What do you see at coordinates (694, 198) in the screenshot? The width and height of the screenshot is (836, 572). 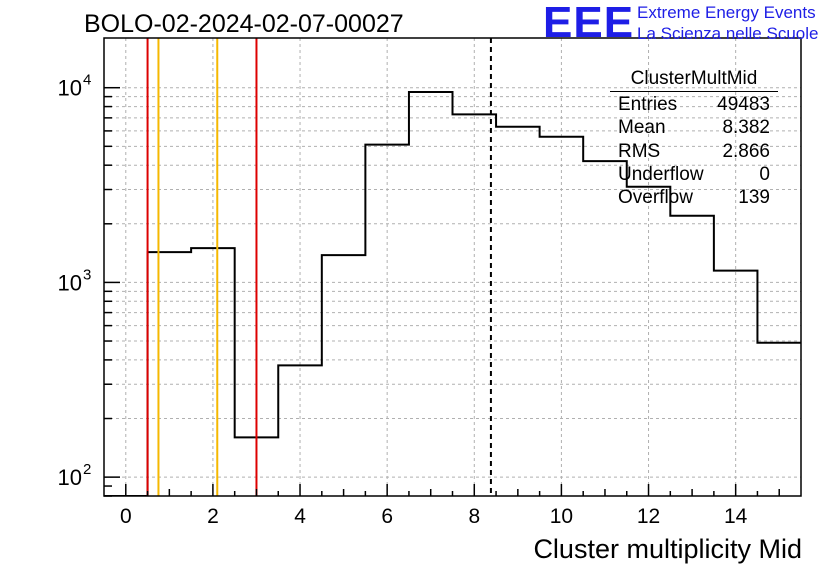 I see `stats-row-overflow: Overflow 139` at bounding box center [694, 198].